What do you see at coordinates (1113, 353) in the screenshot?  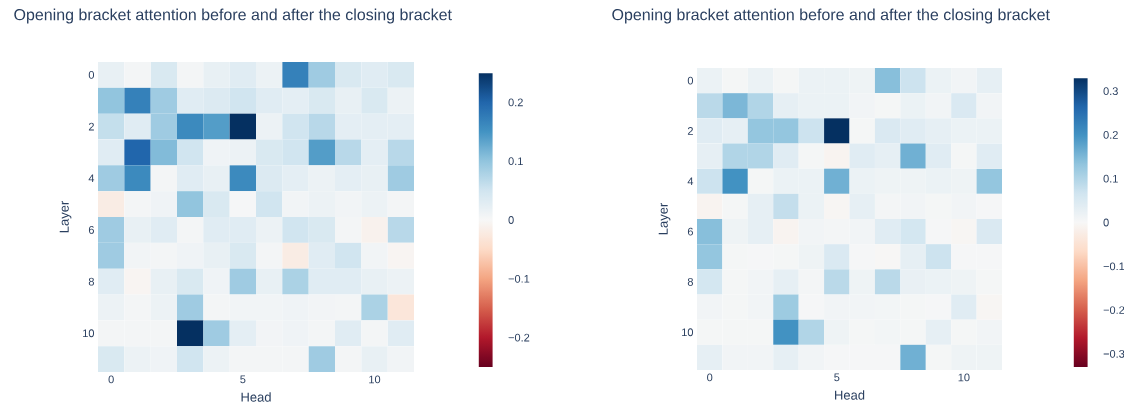 I see `color-bar-label: −0.3` at bounding box center [1113, 353].